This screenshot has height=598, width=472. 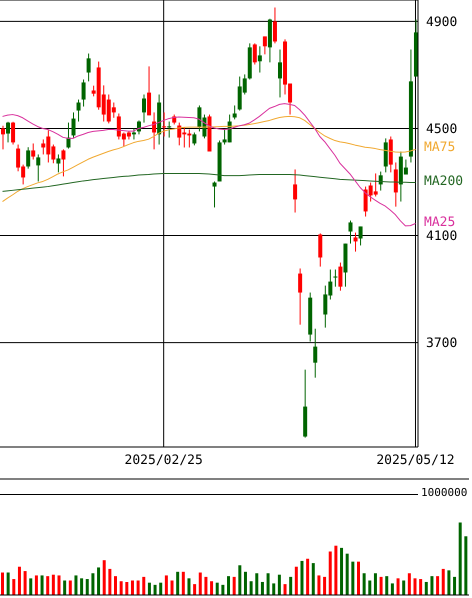 What do you see at coordinates (440, 222) in the screenshot?
I see `series-label: MA25` at bounding box center [440, 222].